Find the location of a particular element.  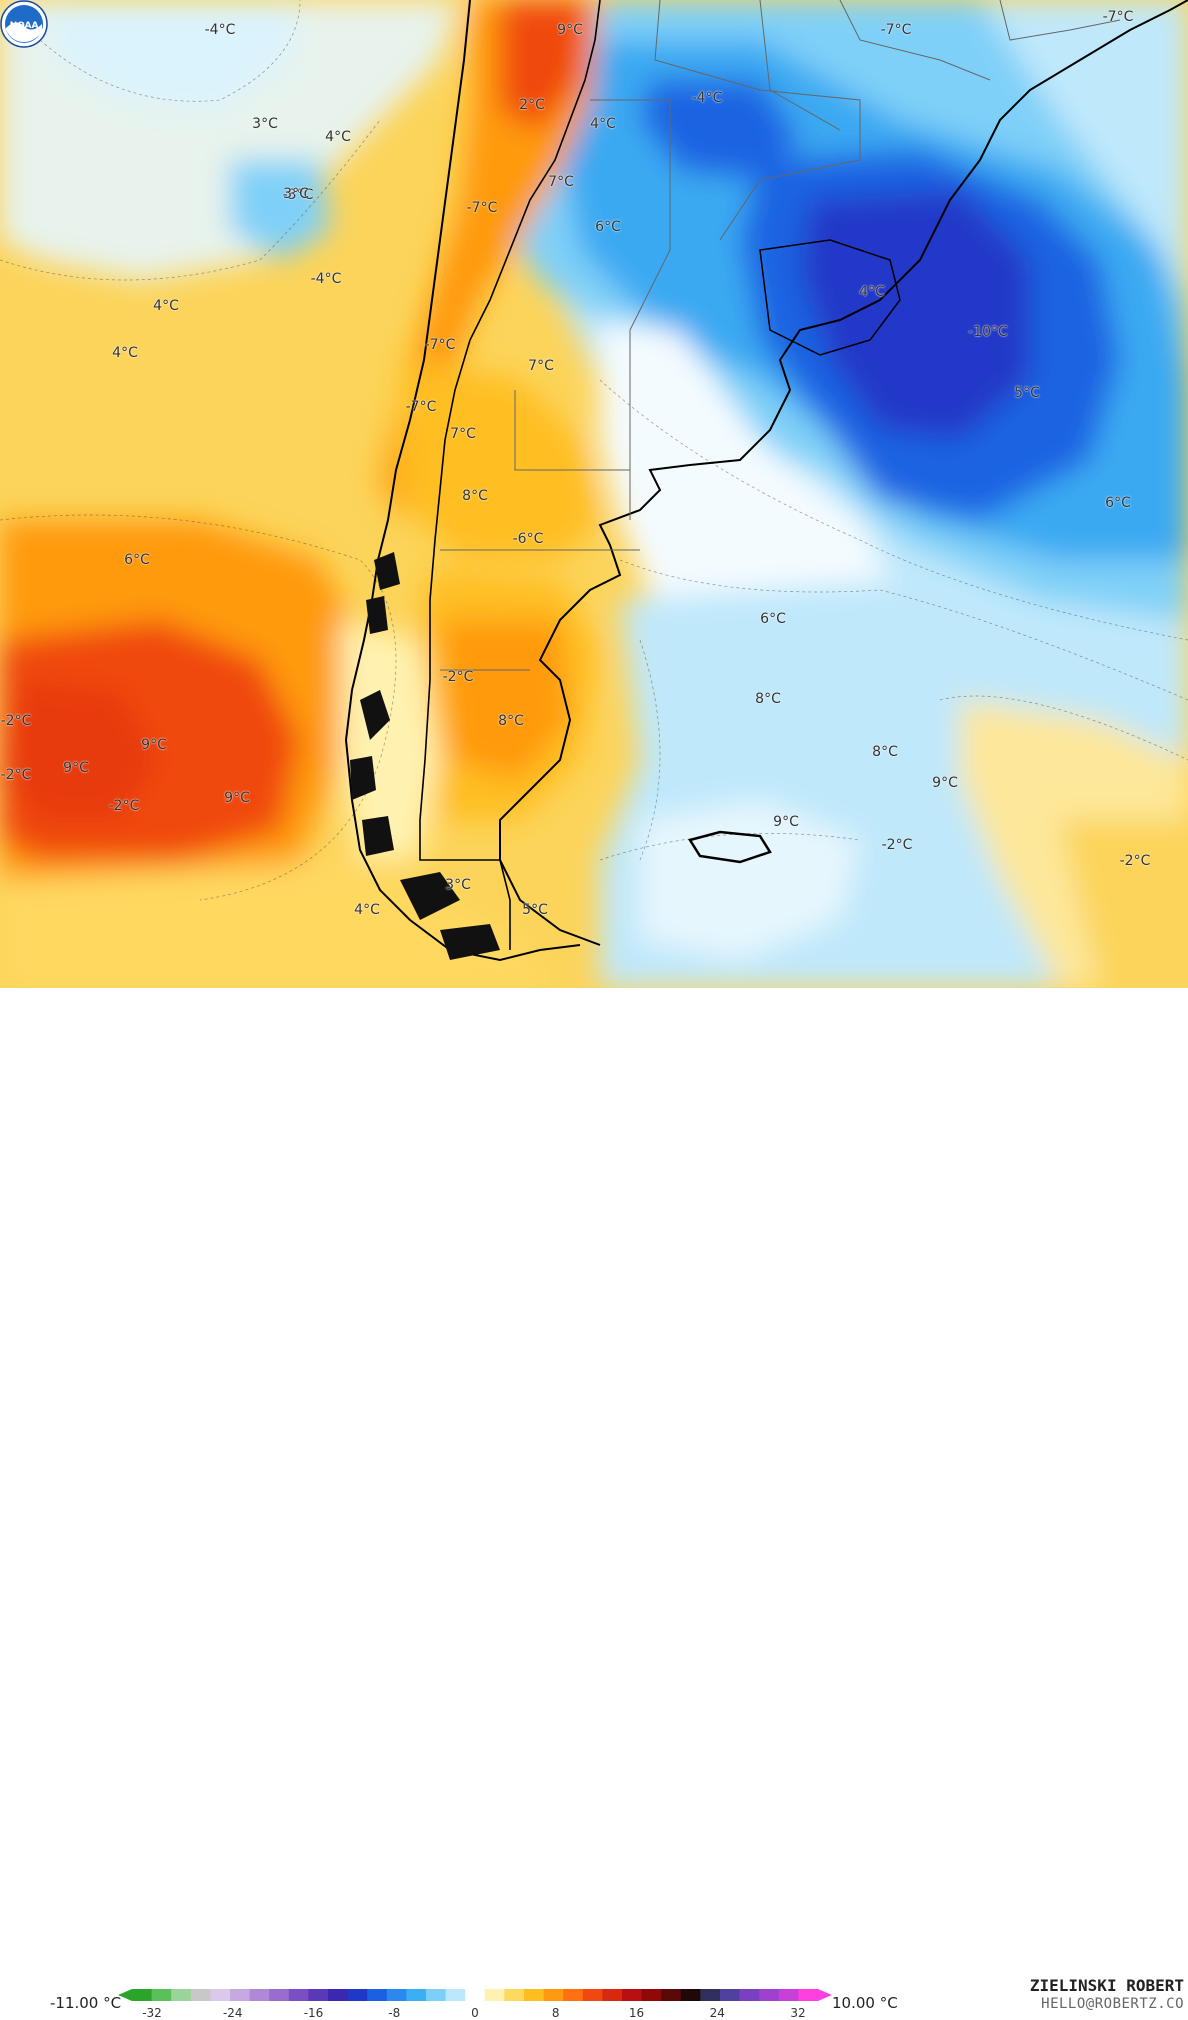

colorbar-tick-label: -16 is located at coordinates (313, 2013).